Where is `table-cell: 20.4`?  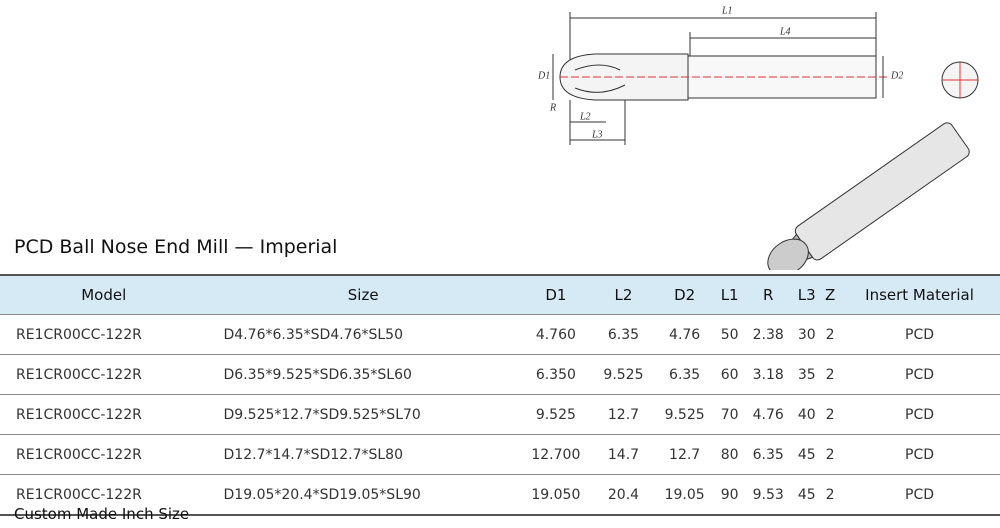 table-cell: 20.4 is located at coordinates (623, 495).